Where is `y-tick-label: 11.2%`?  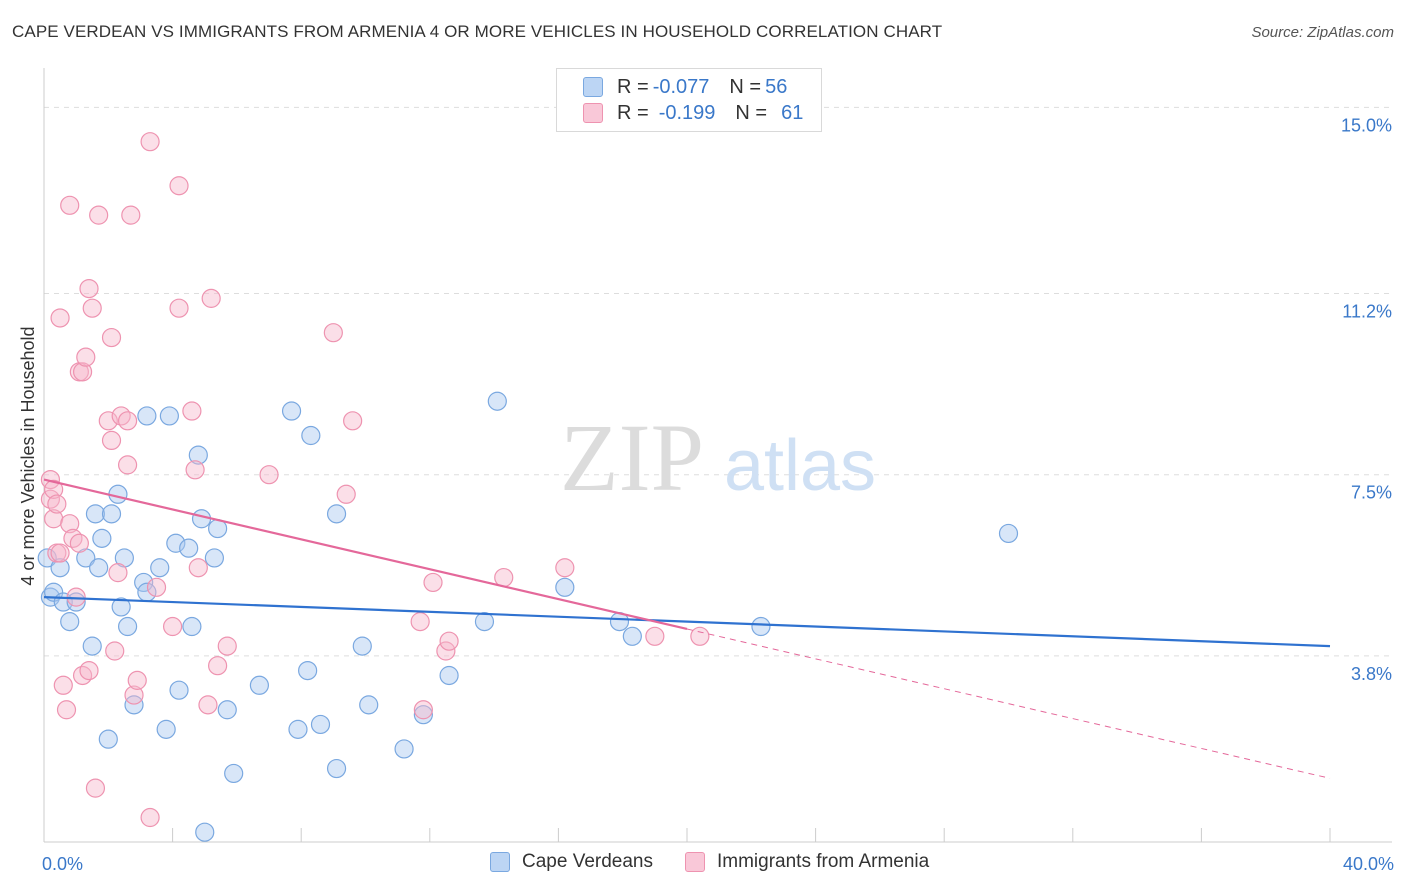
y-tick-label: 11.2% is located at coordinates (1367, 311).